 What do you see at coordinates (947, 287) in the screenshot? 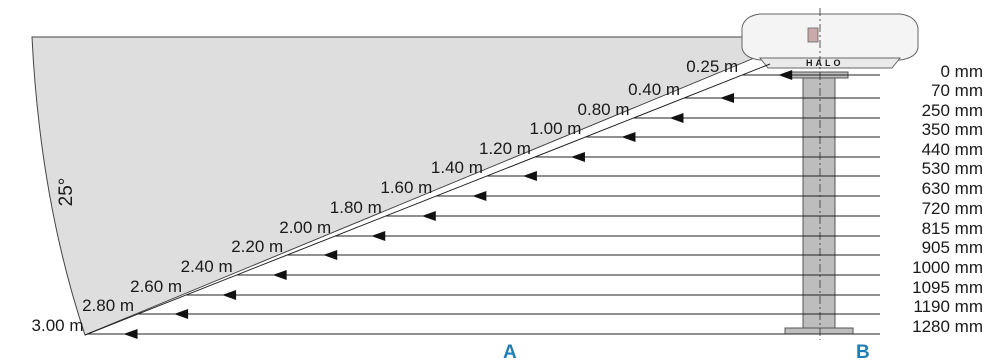
I see `height-label: 1095 mm` at bounding box center [947, 287].